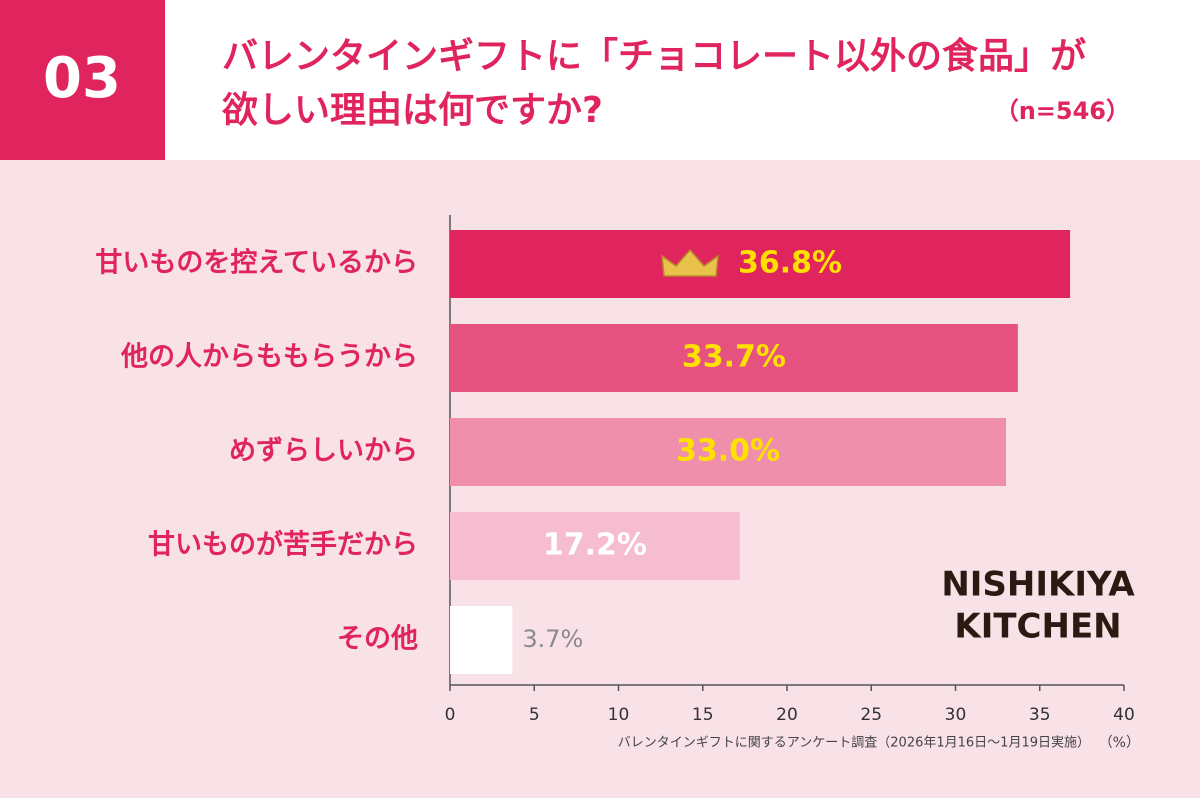 The height and width of the screenshot is (798, 1200). I want to click on value-label: 36.8%, so click(790, 263).